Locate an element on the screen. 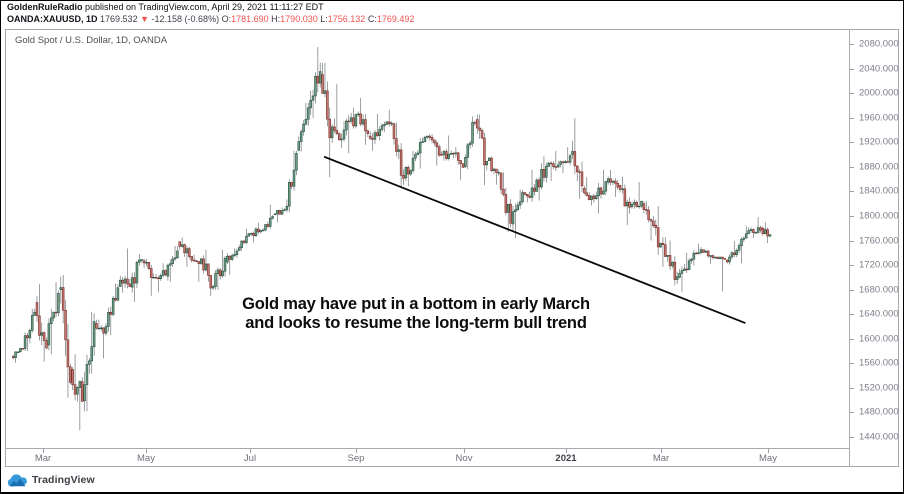 The image size is (904, 494). price-axis-label: 2040.000 is located at coordinates (879, 69).